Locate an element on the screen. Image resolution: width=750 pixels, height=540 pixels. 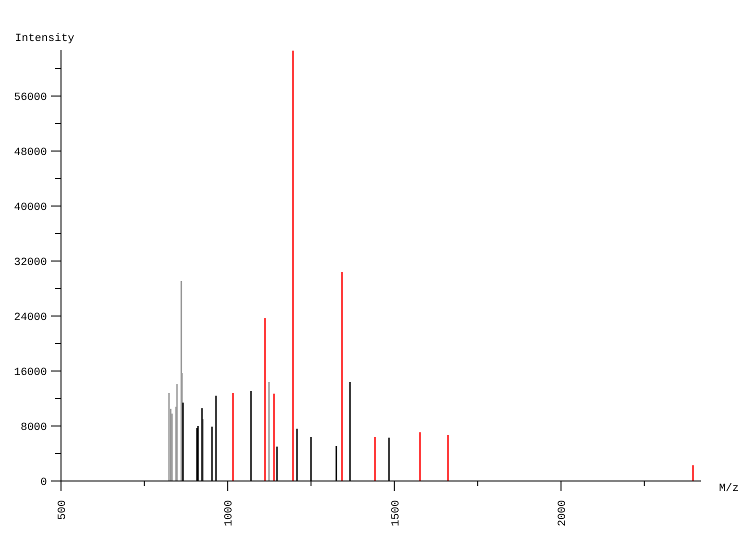
y-axis-title: Intensity is located at coordinates (45, 39).